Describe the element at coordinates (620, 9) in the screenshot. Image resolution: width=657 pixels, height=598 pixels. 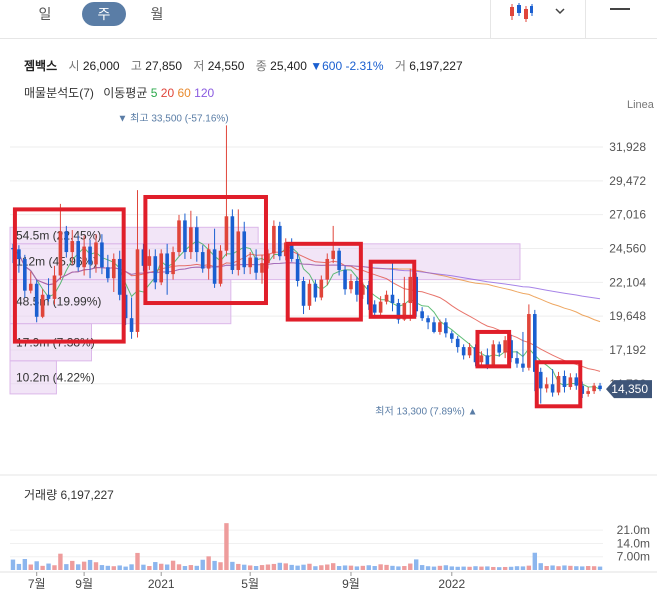
I see `menu-icon` at that location.